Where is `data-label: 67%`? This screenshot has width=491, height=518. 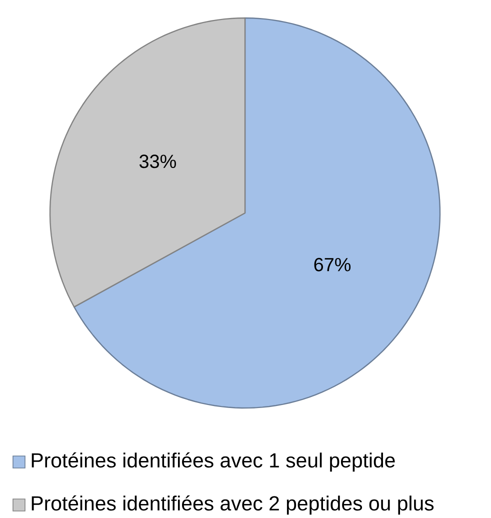 data-label: 67% is located at coordinates (332, 265).